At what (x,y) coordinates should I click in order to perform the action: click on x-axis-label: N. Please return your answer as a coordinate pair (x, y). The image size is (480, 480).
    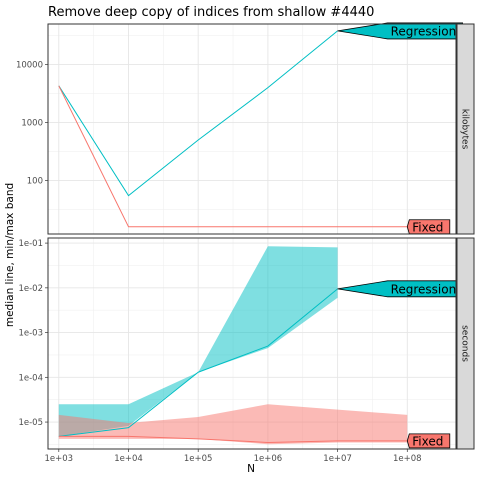
    Looking at the image, I should click on (251, 469).